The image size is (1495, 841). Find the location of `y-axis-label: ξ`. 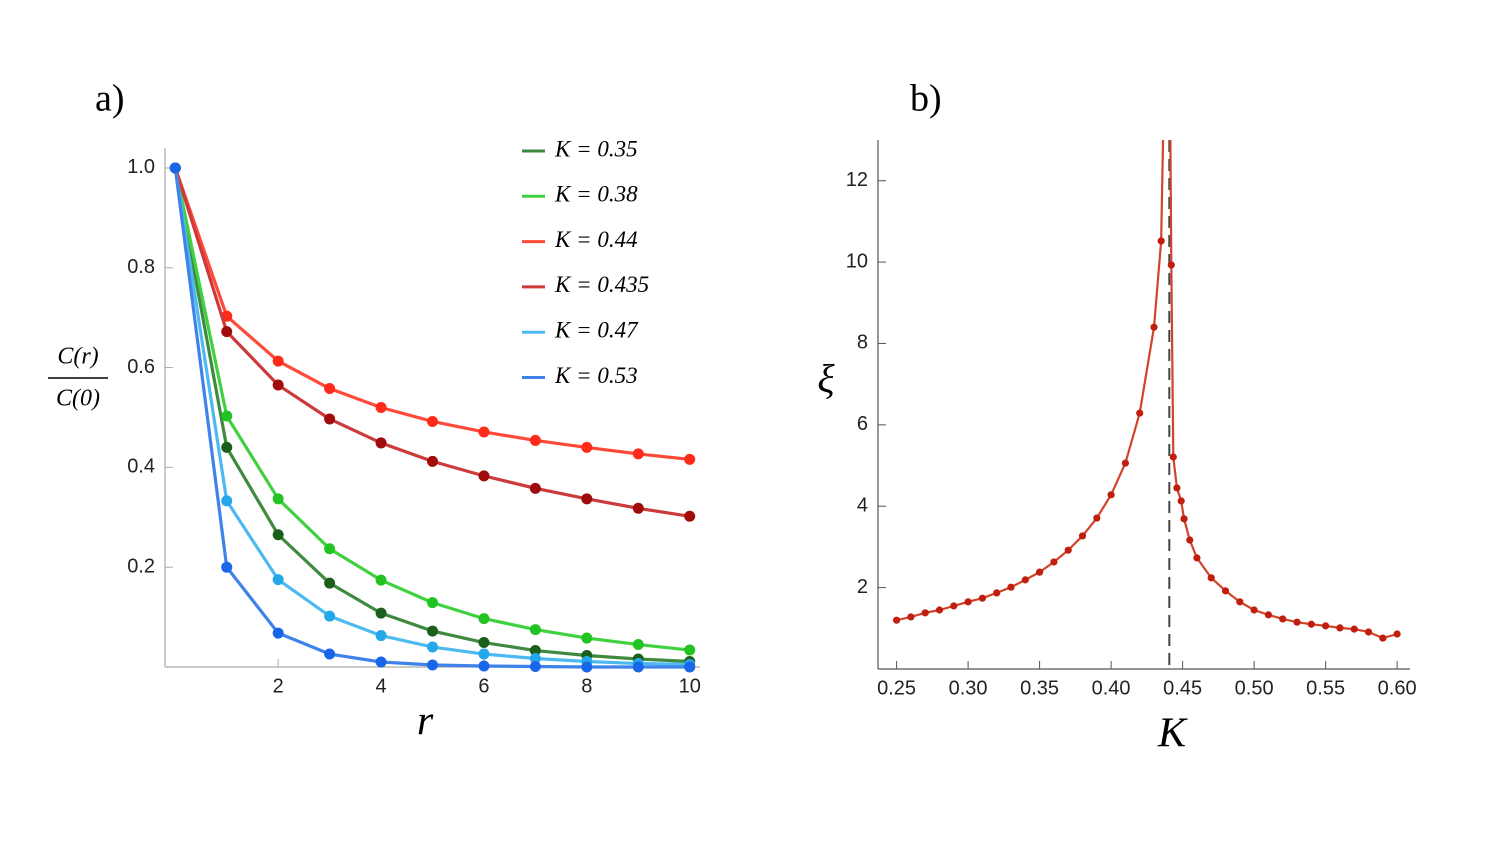

y-axis-label: ξ is located at coordinates (826, 378).